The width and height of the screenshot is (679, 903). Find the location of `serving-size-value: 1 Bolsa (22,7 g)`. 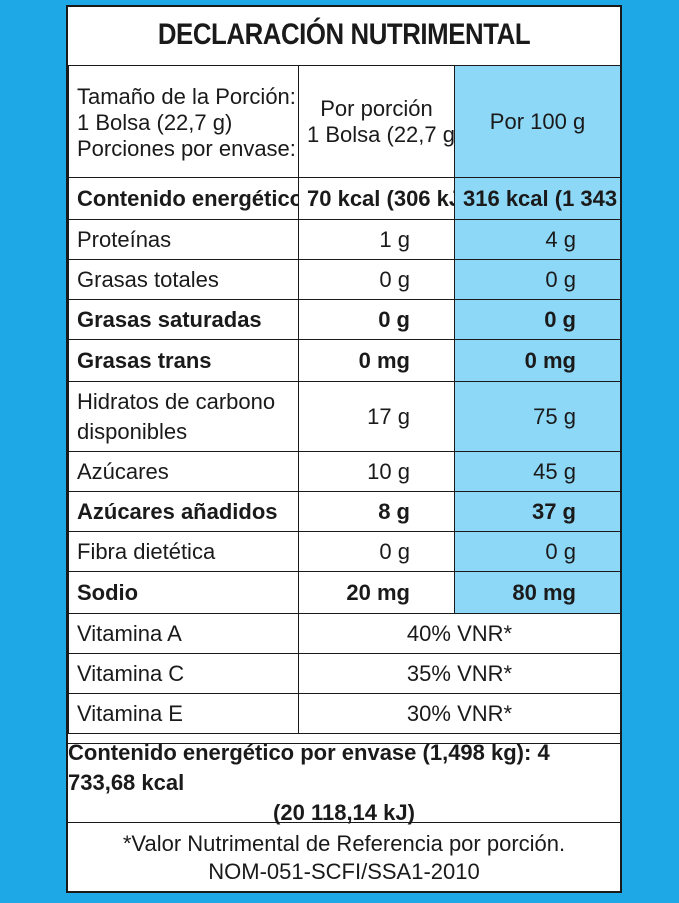

serving-size-value: 1 Bolsa (22,7 g) is located at coordinates (155, 122).